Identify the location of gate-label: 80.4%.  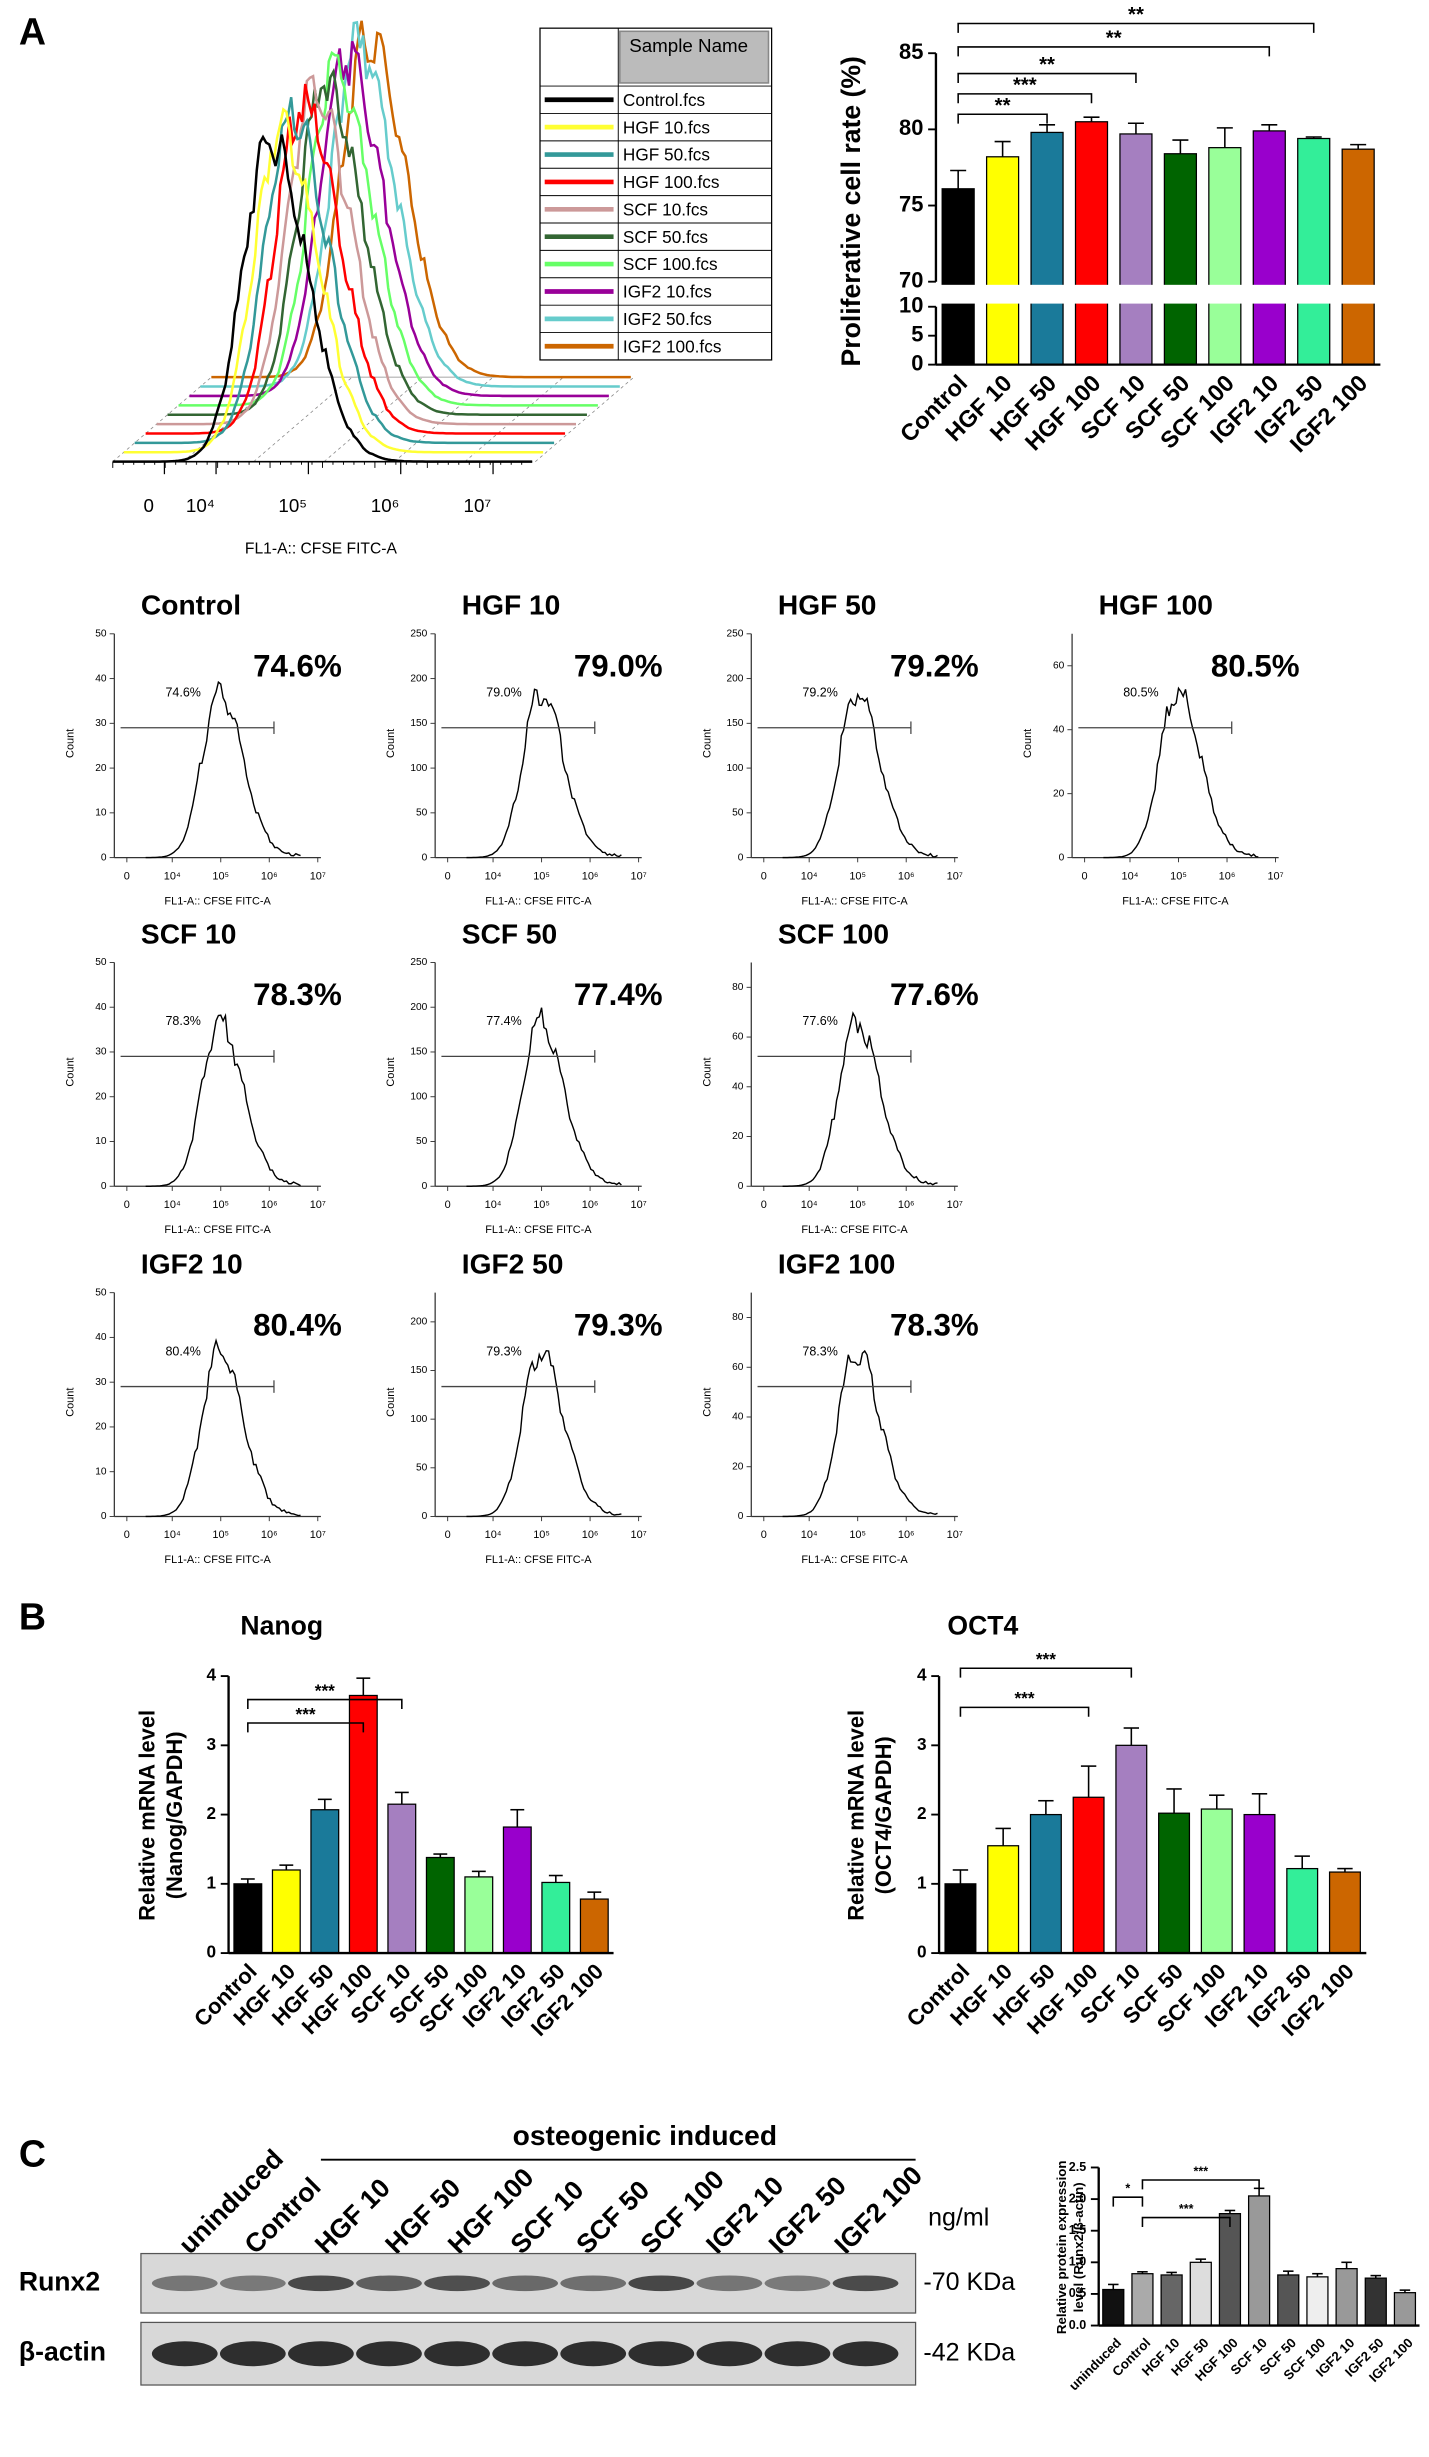
(182, 1351).